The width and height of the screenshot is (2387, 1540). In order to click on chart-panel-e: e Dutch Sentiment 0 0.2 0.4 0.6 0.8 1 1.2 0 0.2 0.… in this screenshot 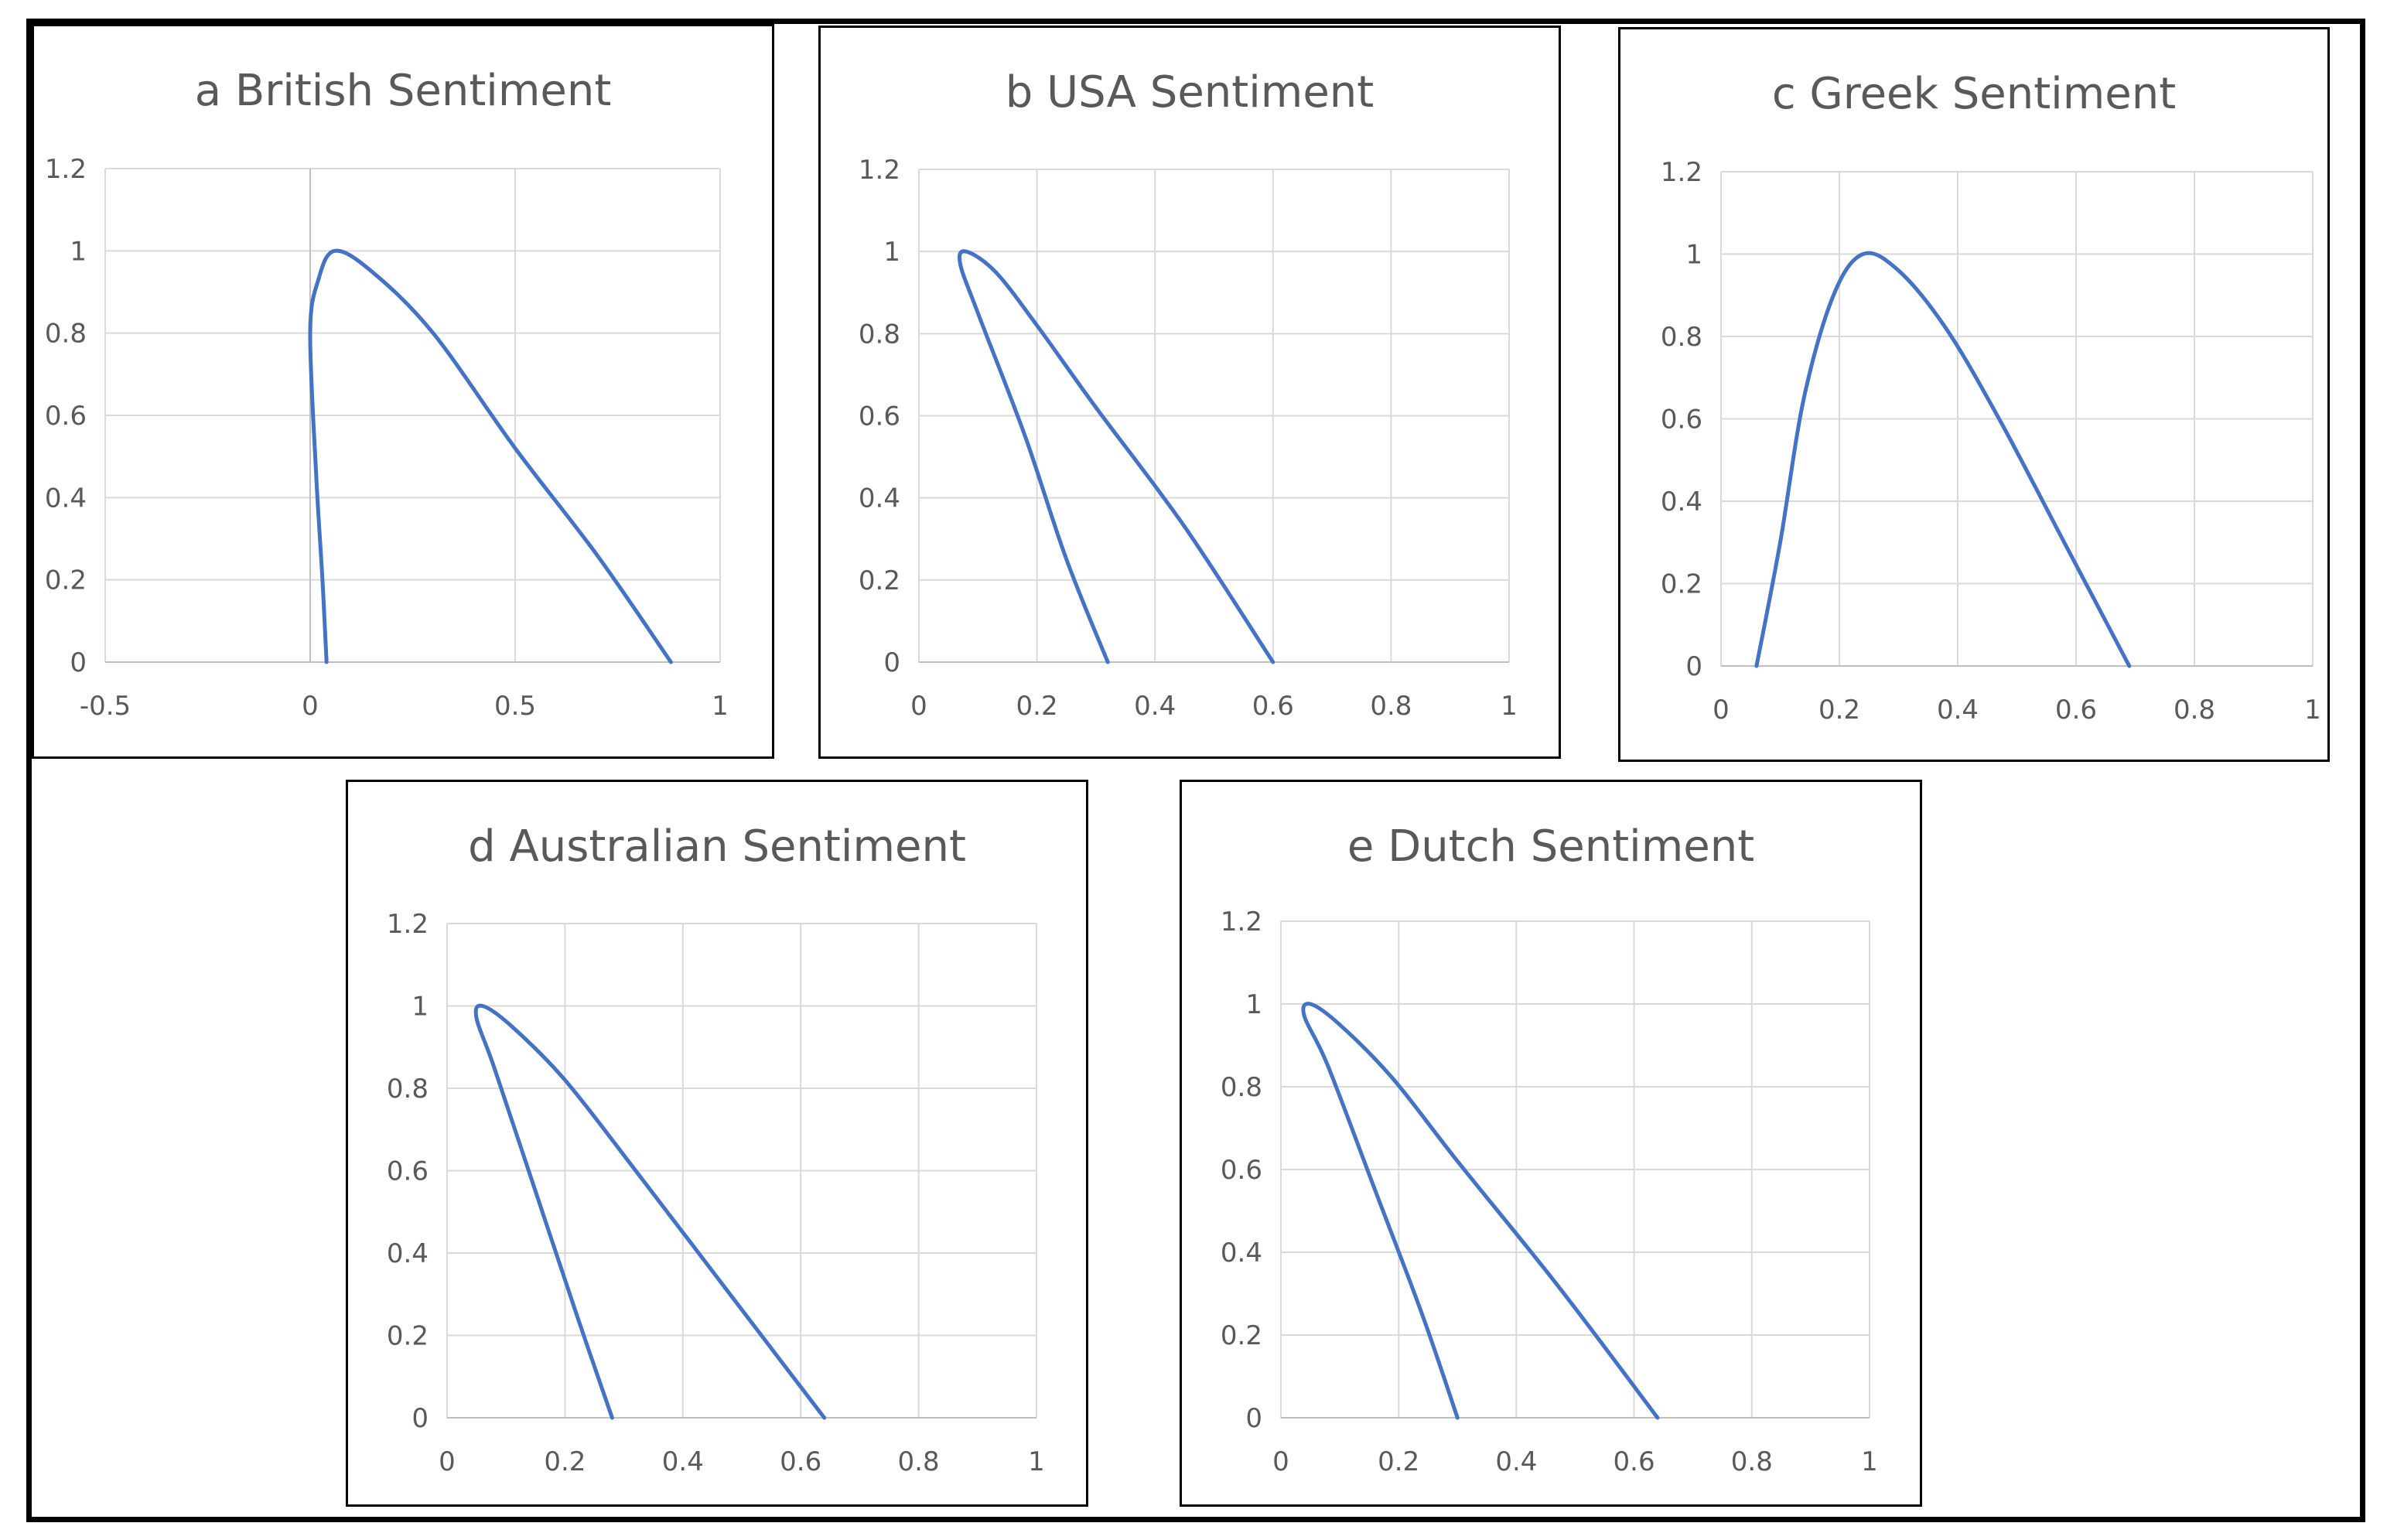, I will do `click(1551, 1144)`.